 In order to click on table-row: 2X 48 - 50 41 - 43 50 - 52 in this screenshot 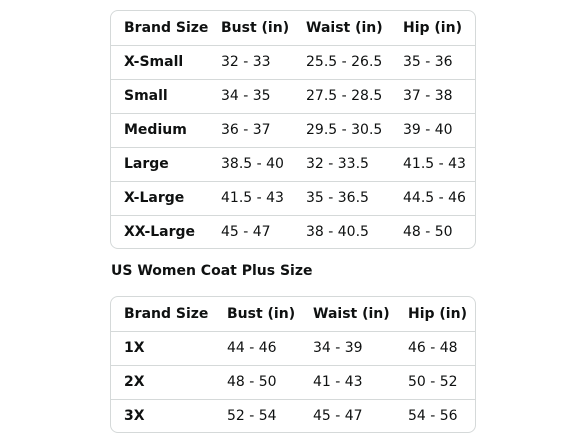, I will do `click(293, 382)`.